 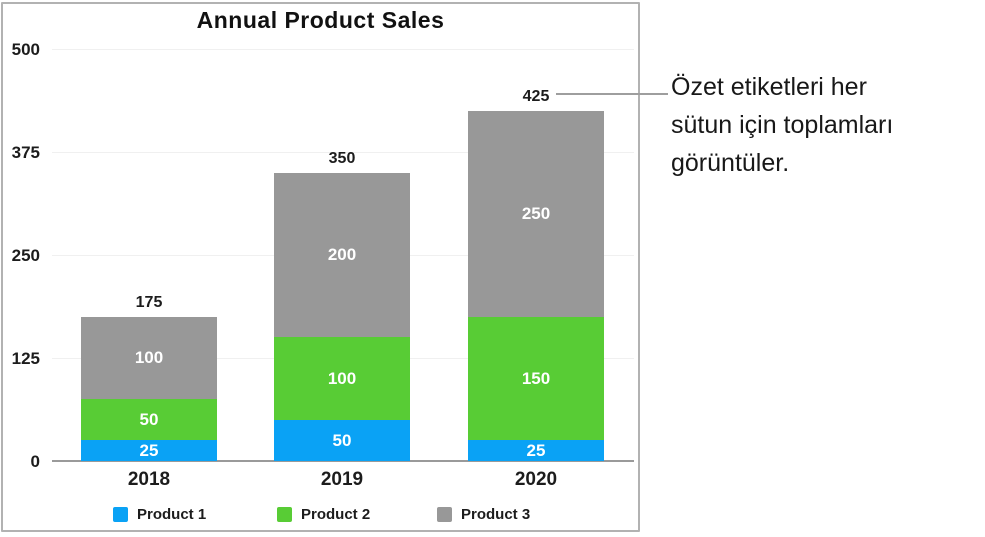 What do you see at coordinates (25, 255) in the screenshot?
I see `y-tick-label-250: 250` at bounding box center [25, 255].